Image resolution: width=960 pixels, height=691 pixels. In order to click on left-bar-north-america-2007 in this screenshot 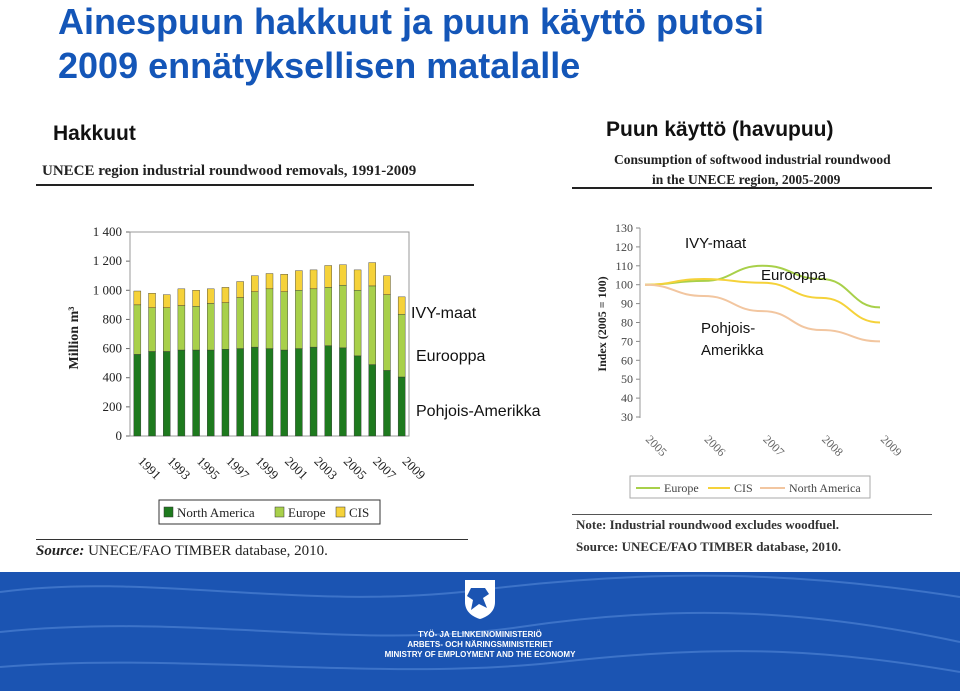, I will do `click(372, 400)`.